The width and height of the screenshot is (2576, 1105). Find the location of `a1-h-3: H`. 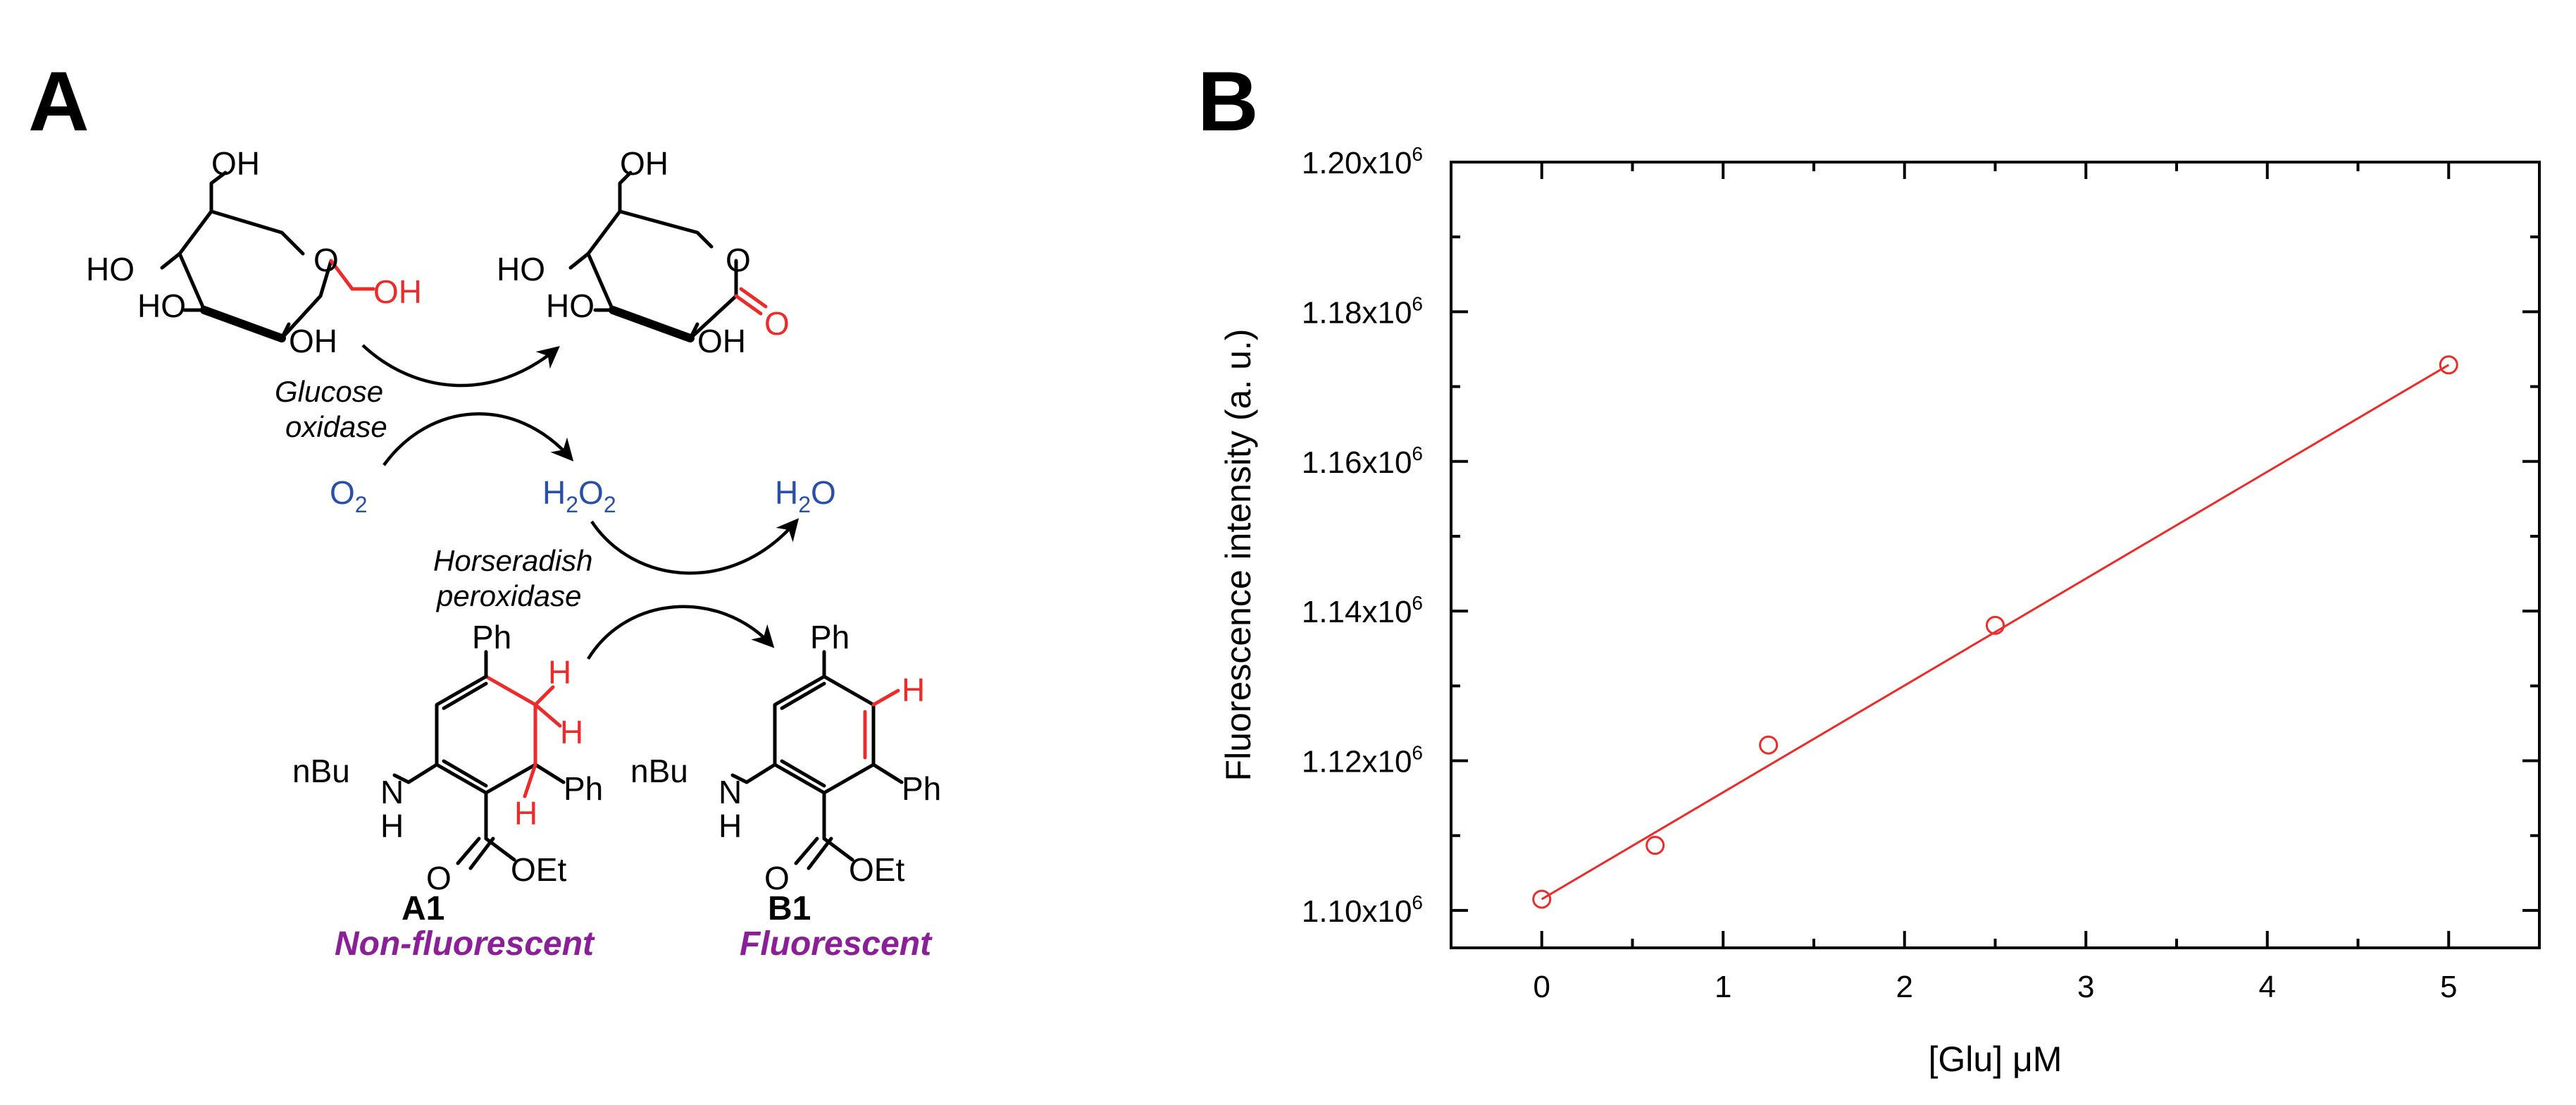

a1-h-3: H is located at coordinates (525, 814).